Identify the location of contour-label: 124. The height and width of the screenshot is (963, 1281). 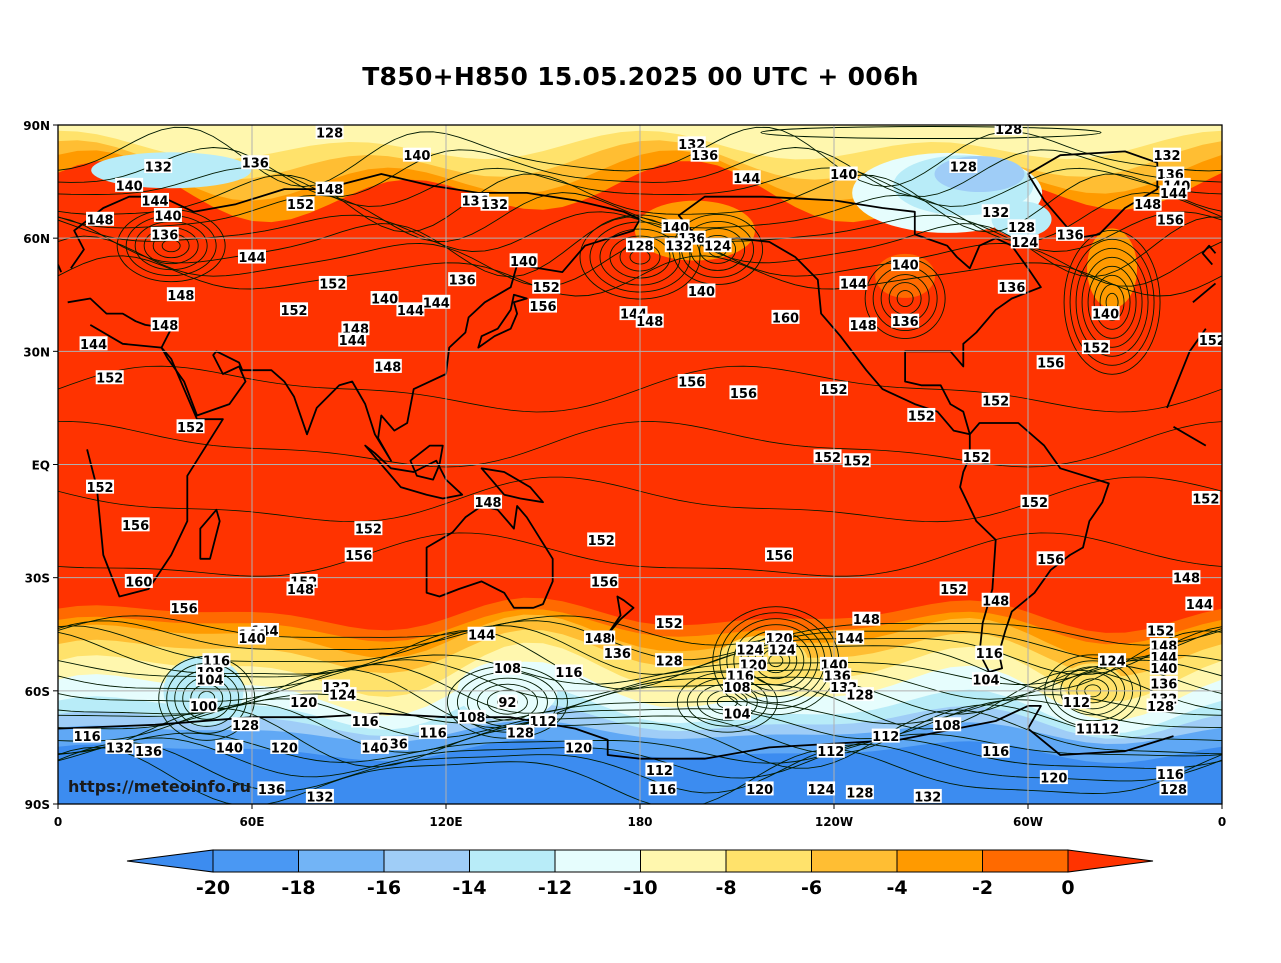
(782, 650).